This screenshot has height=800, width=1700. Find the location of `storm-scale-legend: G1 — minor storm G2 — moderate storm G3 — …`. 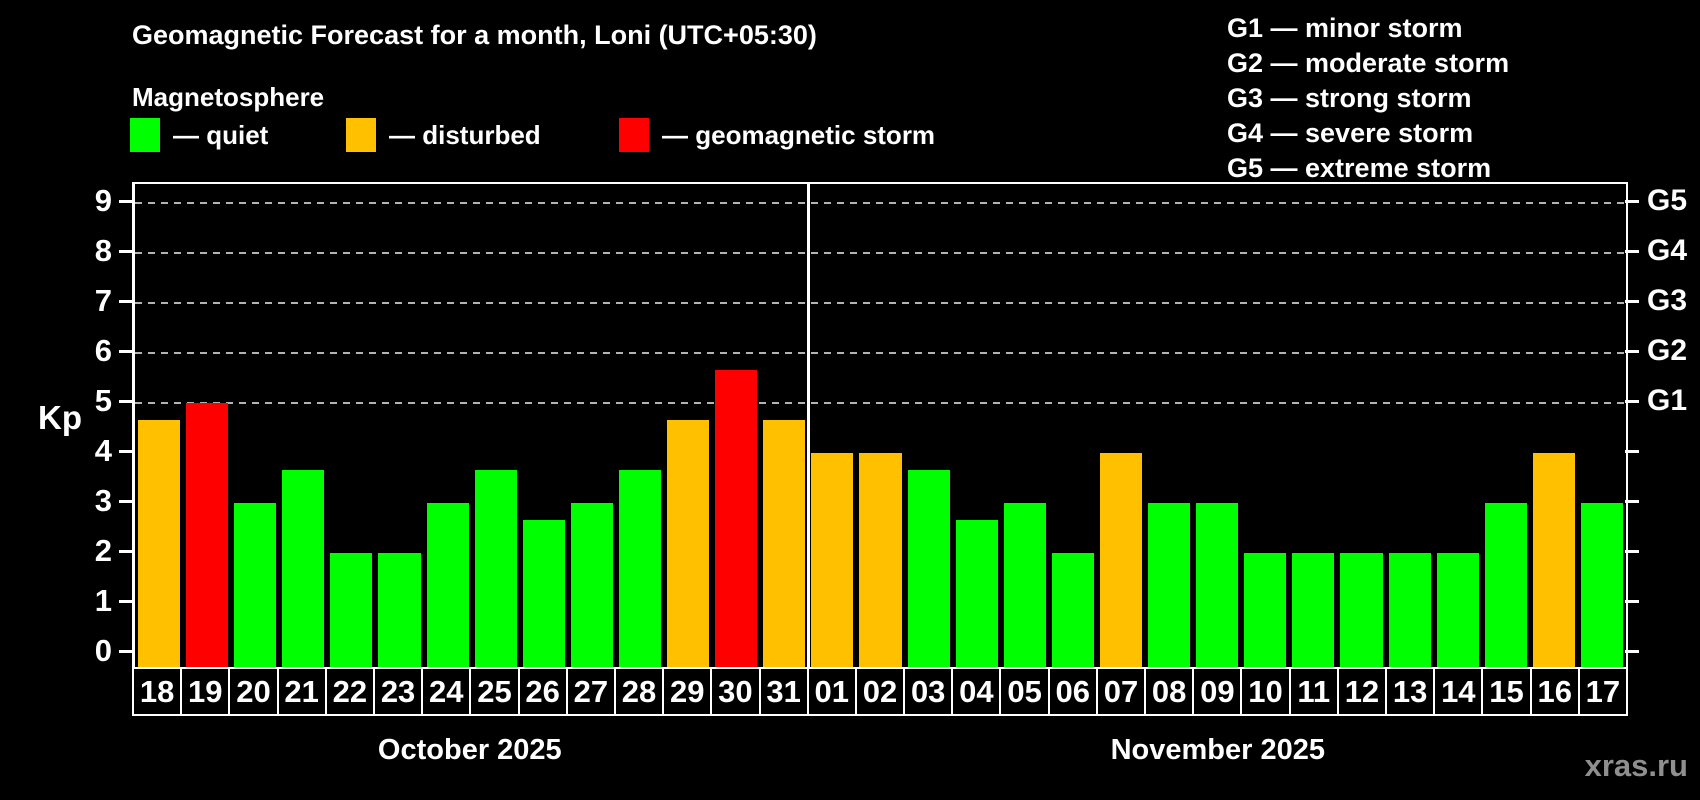

storm-scale-legend: G1 — minor storm G2 — moderate storm G3 — … is located at coordinates (1368, 98).